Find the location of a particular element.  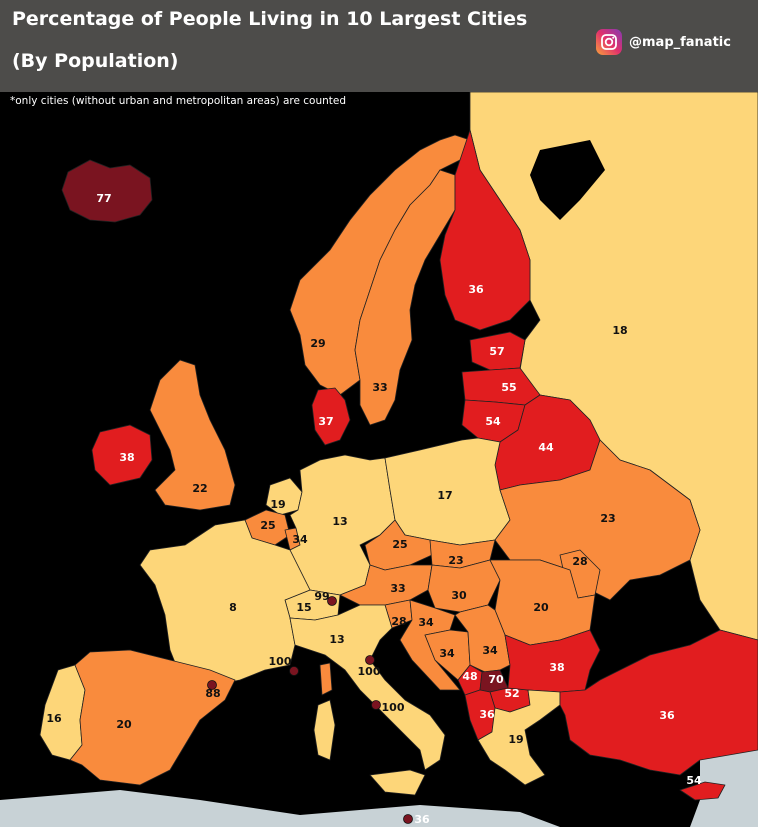

middle-east is located at coordinates (724, 788).